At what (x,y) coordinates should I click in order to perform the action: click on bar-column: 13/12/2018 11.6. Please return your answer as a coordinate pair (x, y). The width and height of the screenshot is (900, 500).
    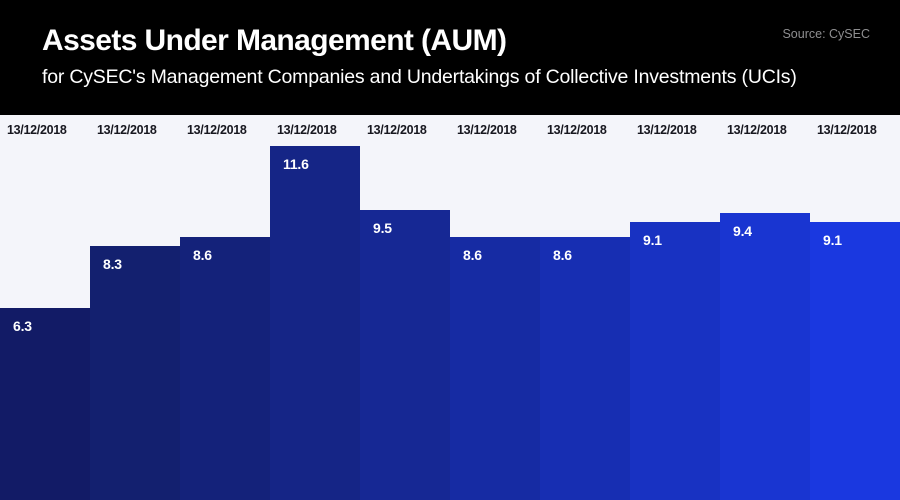
    Looking at the image, I should click on (315, 307).